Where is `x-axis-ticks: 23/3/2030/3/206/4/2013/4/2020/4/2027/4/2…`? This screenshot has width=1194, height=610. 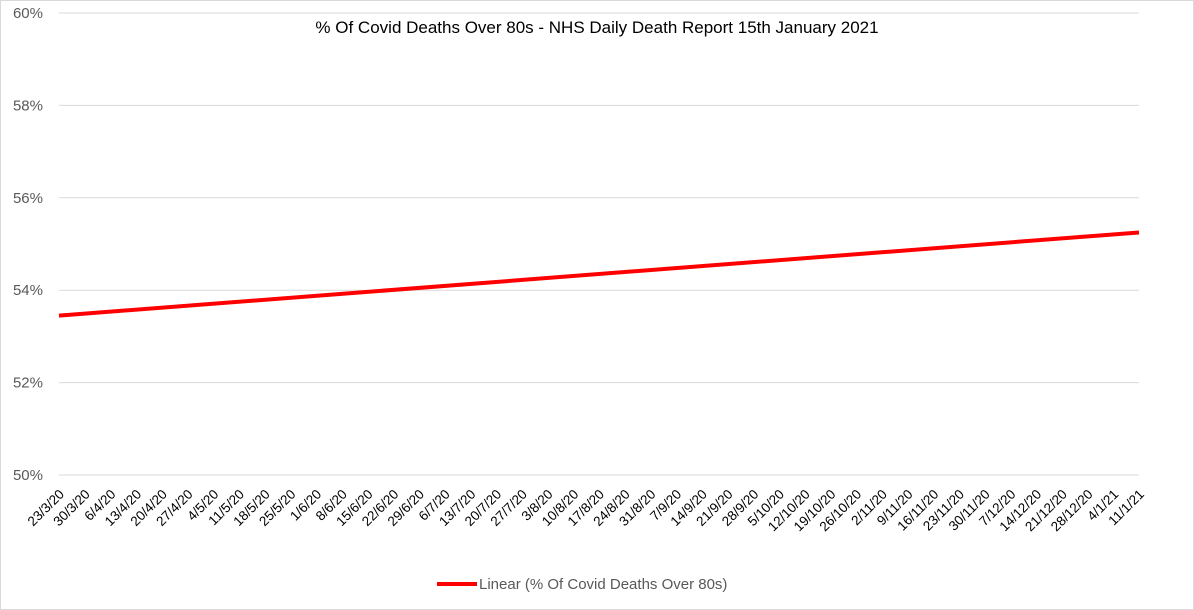 x-axis-ticks: 23/3/2030/3/206/4/2013/4/2020/4/2027/4/2… is located at coordinates (586, 511).